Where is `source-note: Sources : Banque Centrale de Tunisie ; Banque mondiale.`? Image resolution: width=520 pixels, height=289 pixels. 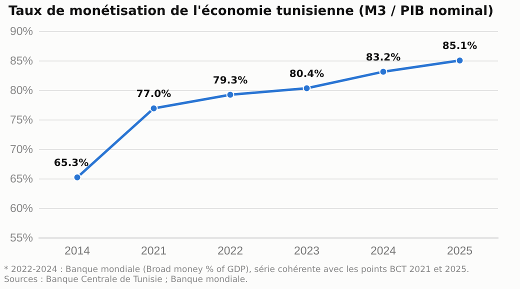
source-note: Sources : Banque Centrale de Tunisie ; Banque mondiale. is located at coordinates (126, 280).